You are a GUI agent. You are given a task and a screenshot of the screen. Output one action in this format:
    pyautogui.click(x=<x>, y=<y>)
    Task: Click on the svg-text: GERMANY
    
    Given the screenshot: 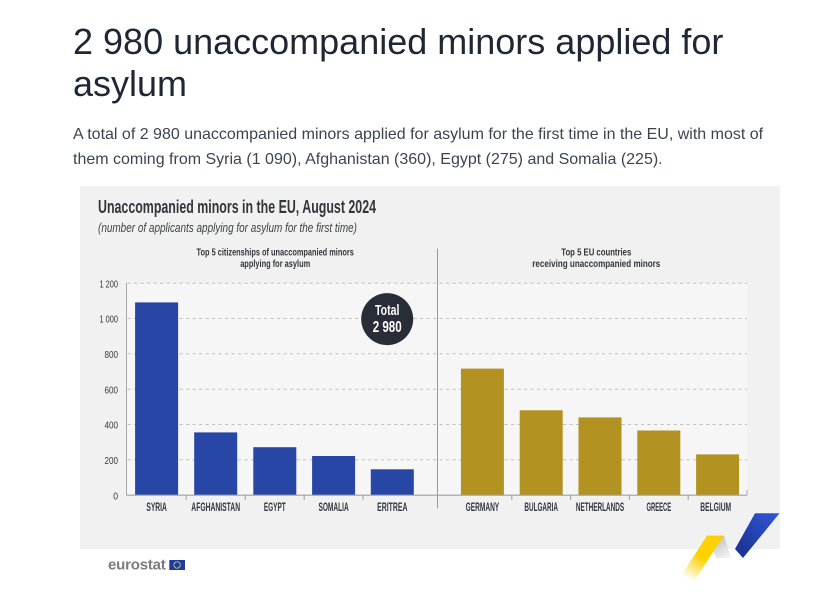 What is the action you would take?
    pyautogui.click(x=483, y=508)
    